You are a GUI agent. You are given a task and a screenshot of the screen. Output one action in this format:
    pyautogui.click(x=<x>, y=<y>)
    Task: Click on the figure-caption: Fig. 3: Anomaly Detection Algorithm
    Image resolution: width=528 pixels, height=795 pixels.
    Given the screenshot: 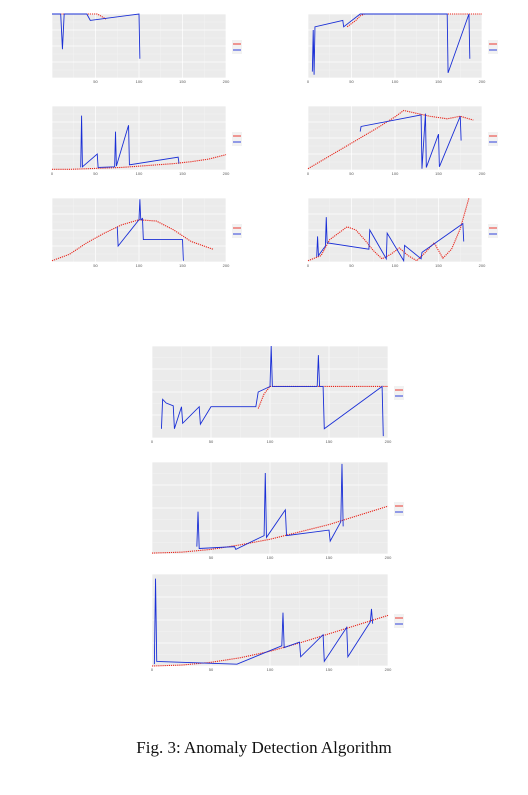 What is the action you would take?
    pyautogui.click(x=264, y=747)
    